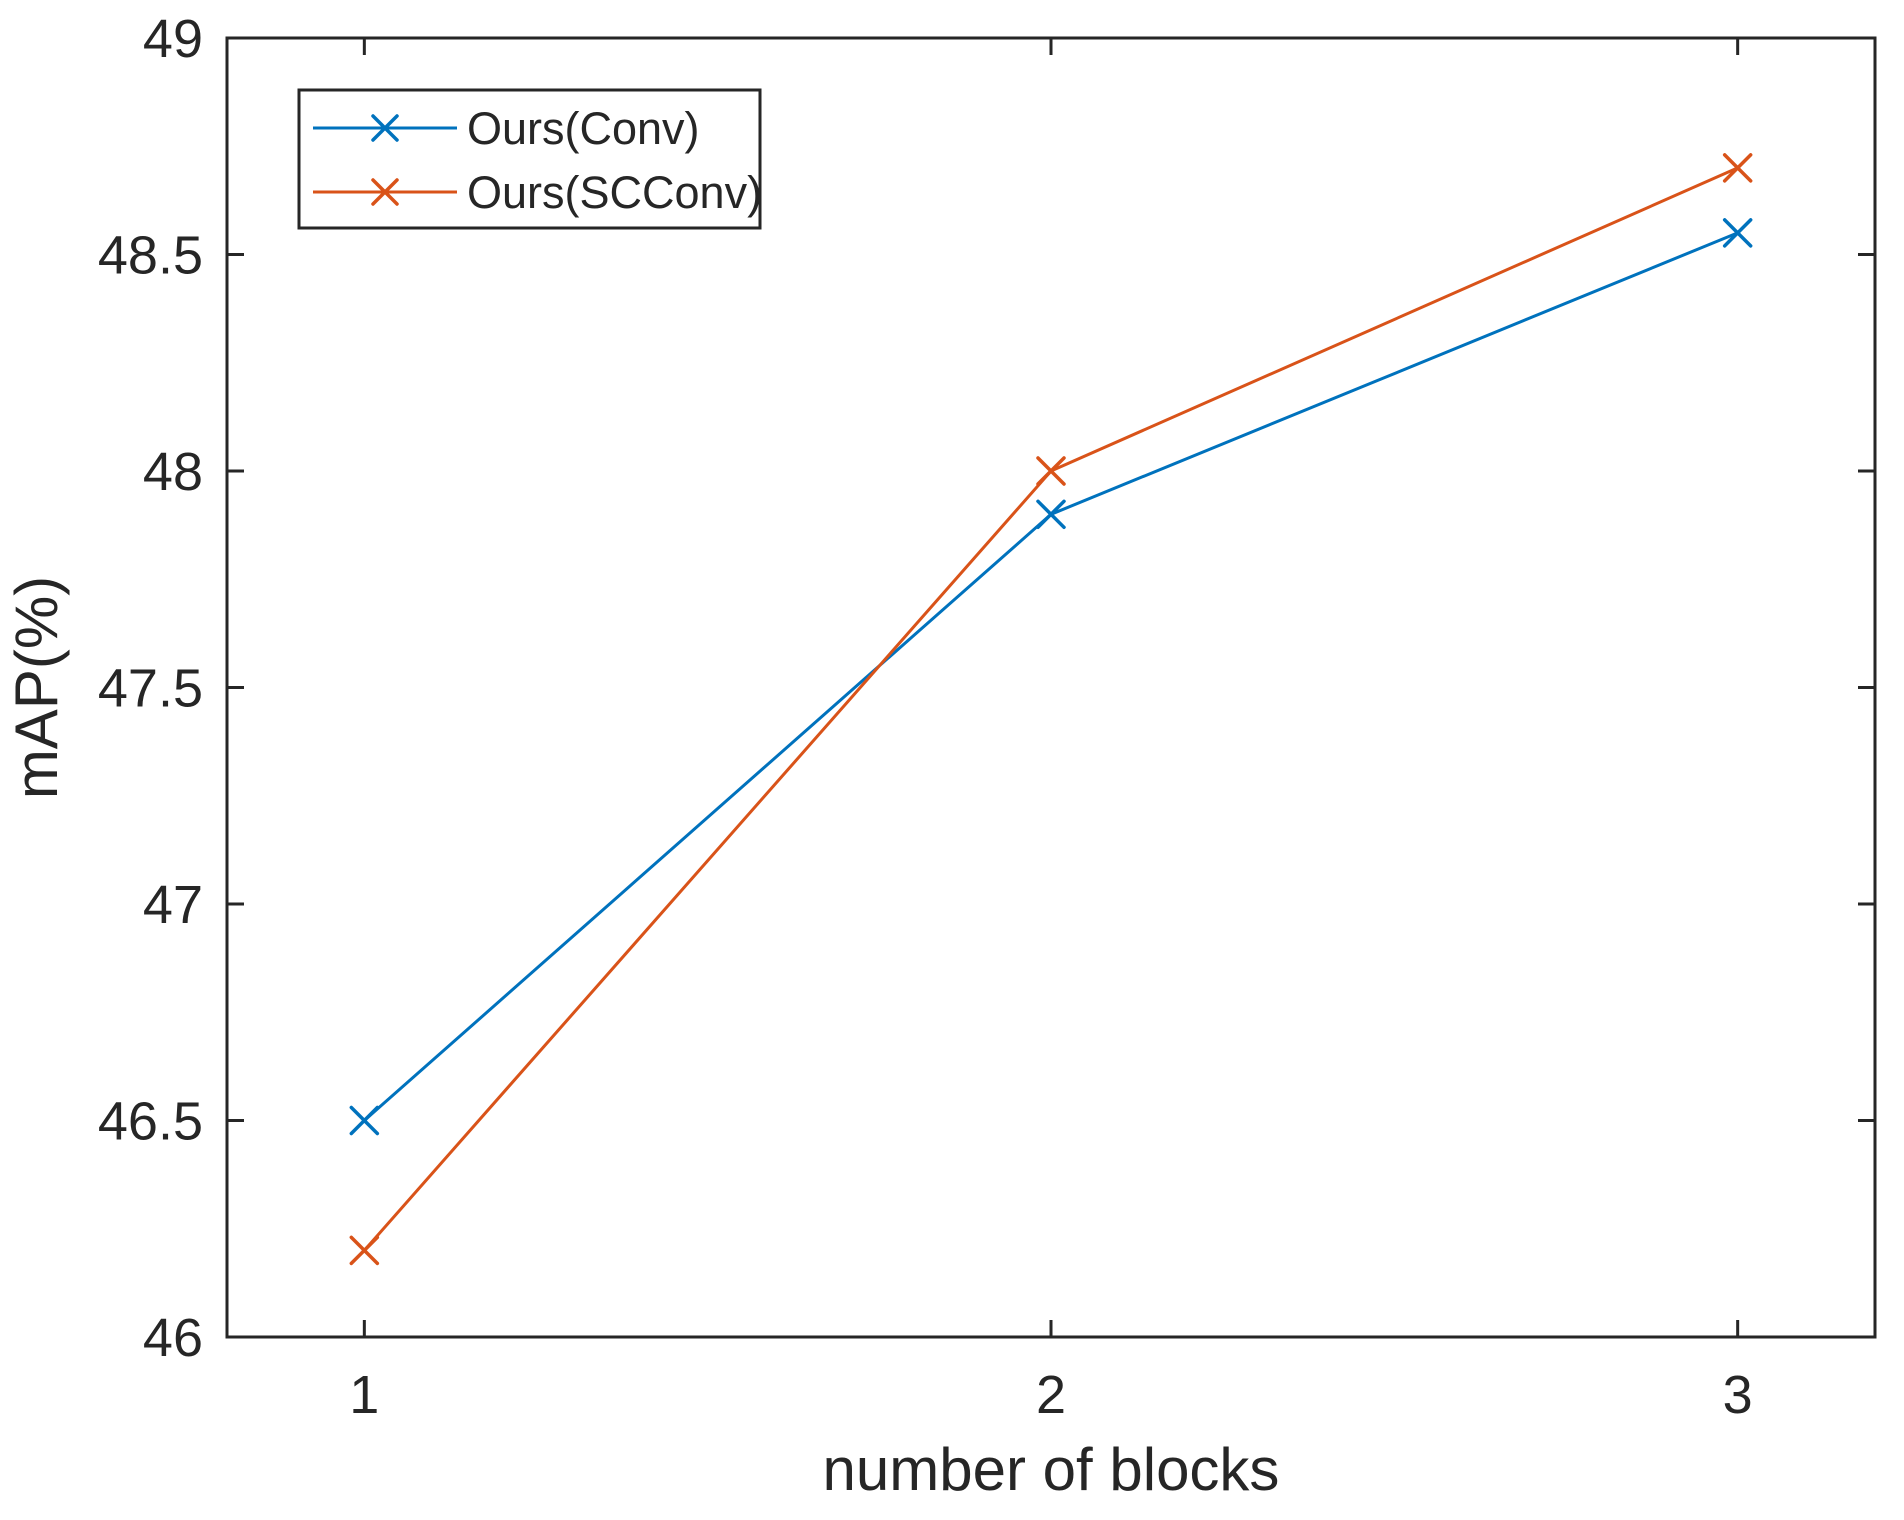 This screenshot has height=1520, width=1904. What do you see at coordinates (529, 159) in the screenshot?
I see `legend-box` at bounding box center [529, 159].